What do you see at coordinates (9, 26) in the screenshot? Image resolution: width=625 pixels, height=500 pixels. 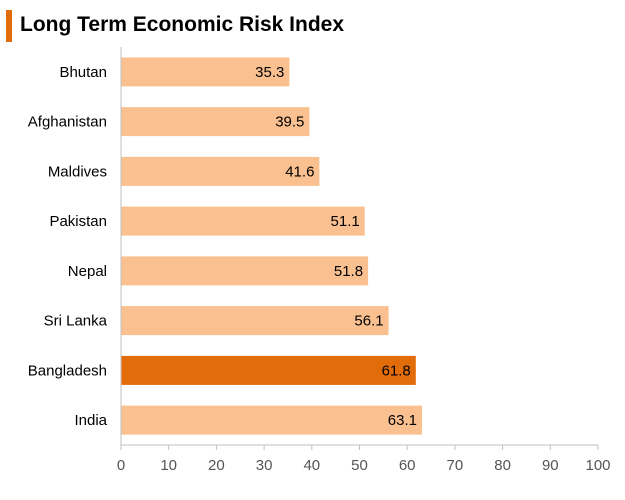 I see `title-accent-bar` at bounding box center [9, 26].